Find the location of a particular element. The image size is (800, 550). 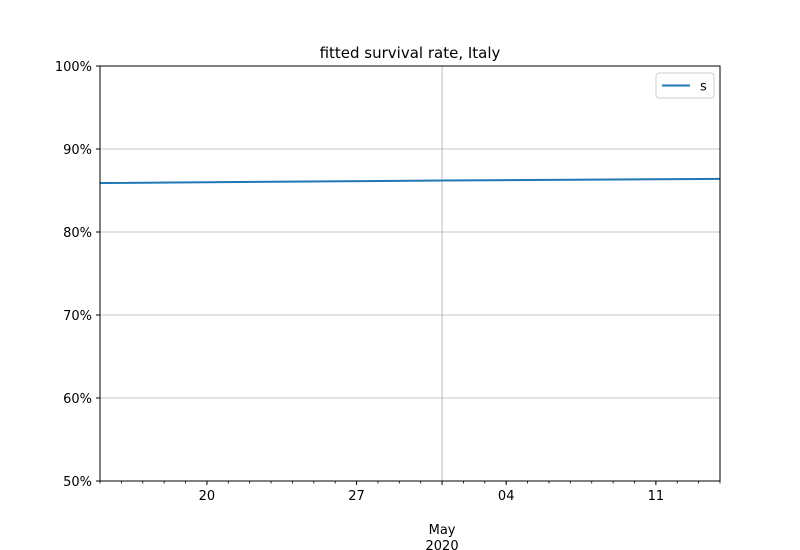

series-line-s is located at coordinates (410, 181).